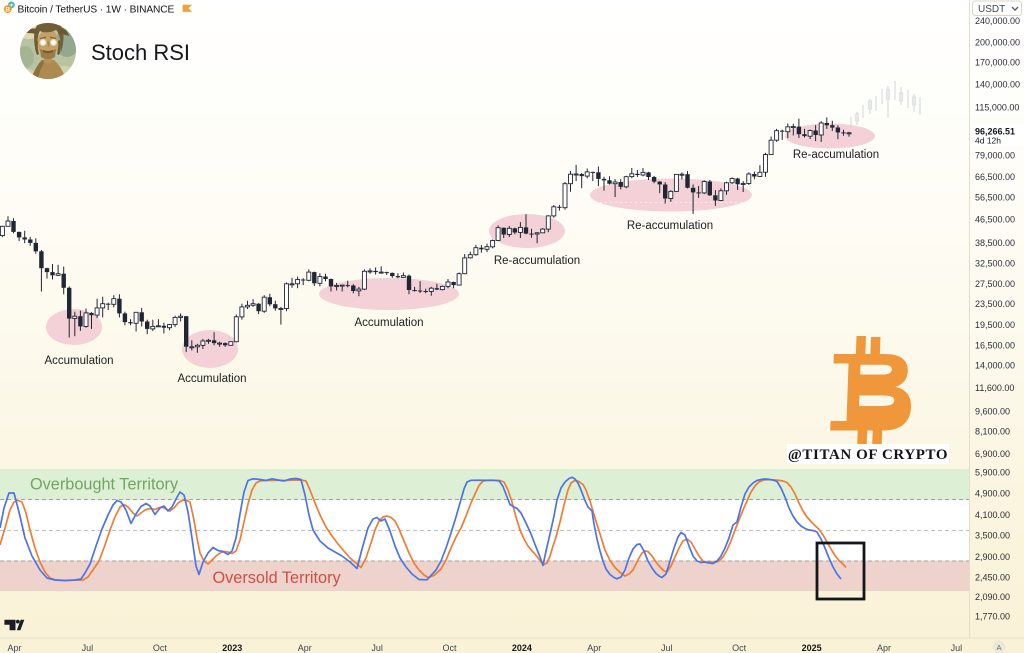 Image resolution: width=1024 pixels, height=653 pixels. I want to click on svg-text: 38,500.00, so click(995, 243).